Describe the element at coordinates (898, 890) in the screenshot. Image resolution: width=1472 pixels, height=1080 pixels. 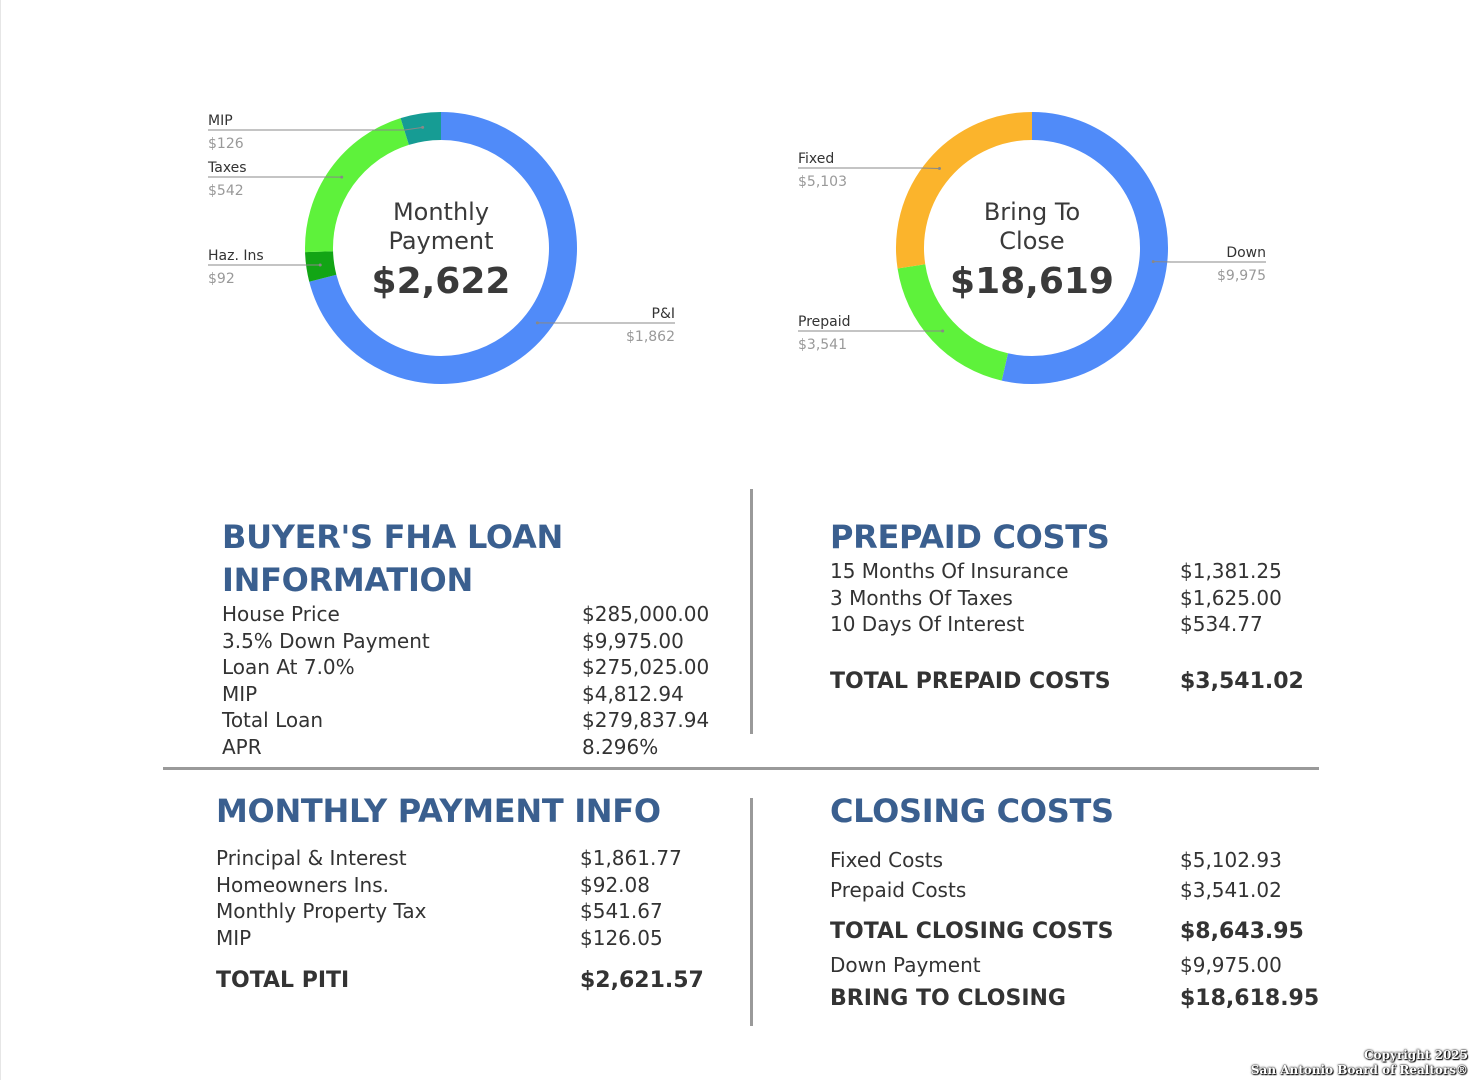
I see `row-label: Prepaid Costs` at that location.